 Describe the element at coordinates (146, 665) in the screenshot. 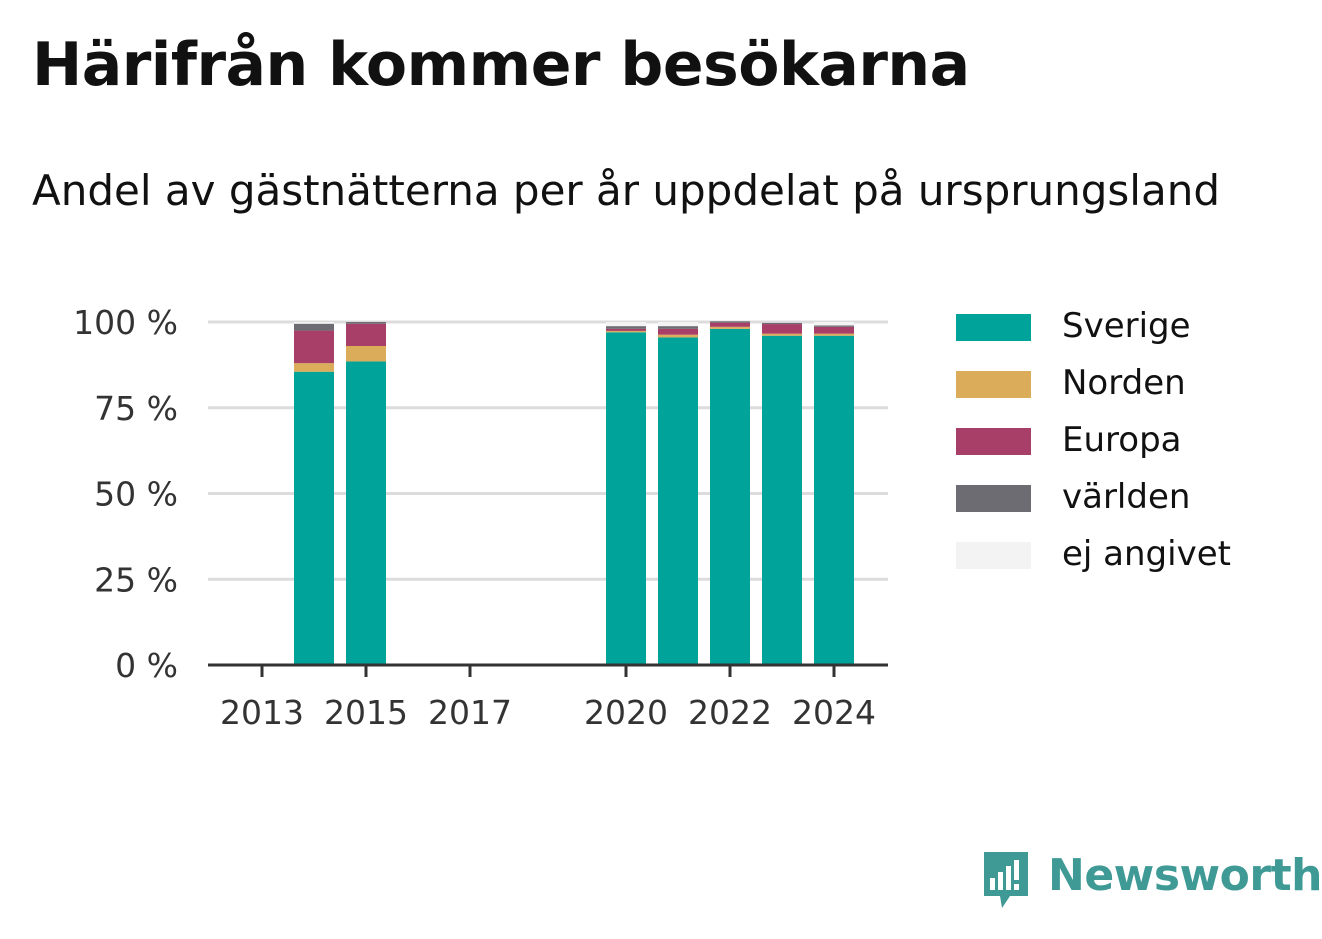

I see `y-tick-label: 0 %` at that location.